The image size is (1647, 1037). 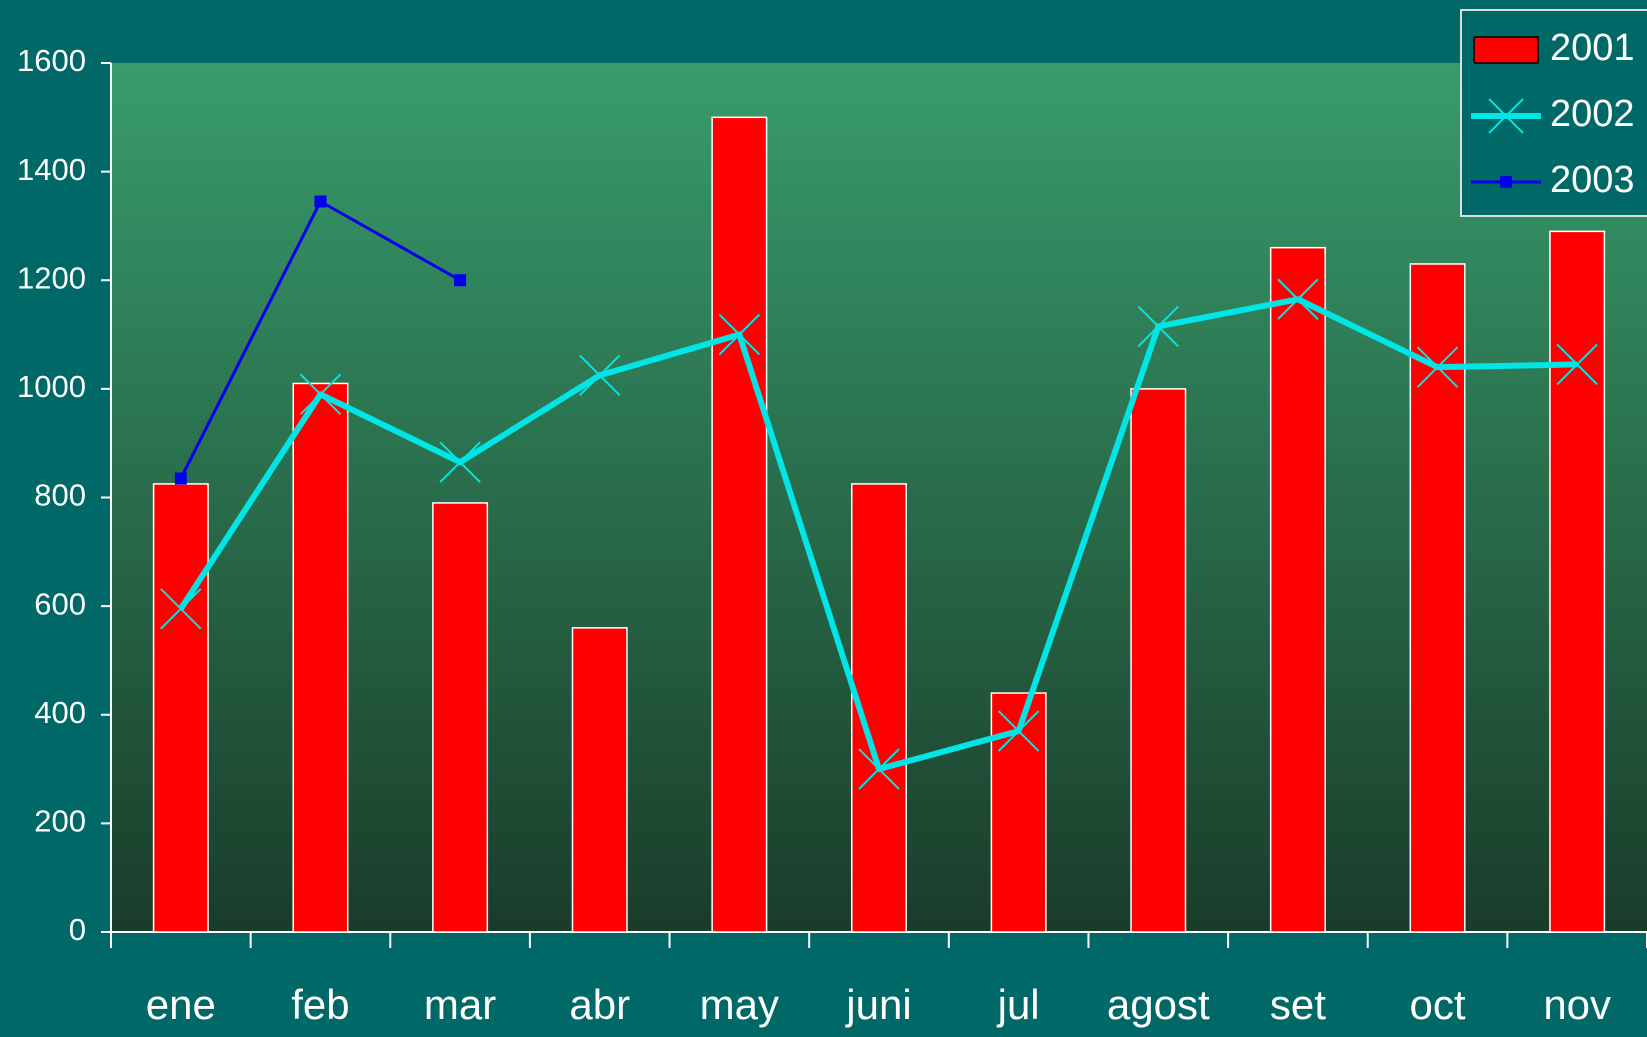 What do you see at coordinates (51, 386) in the screenshot?
I see `y-tick-label: 1000` at bounding box center [51, 386].